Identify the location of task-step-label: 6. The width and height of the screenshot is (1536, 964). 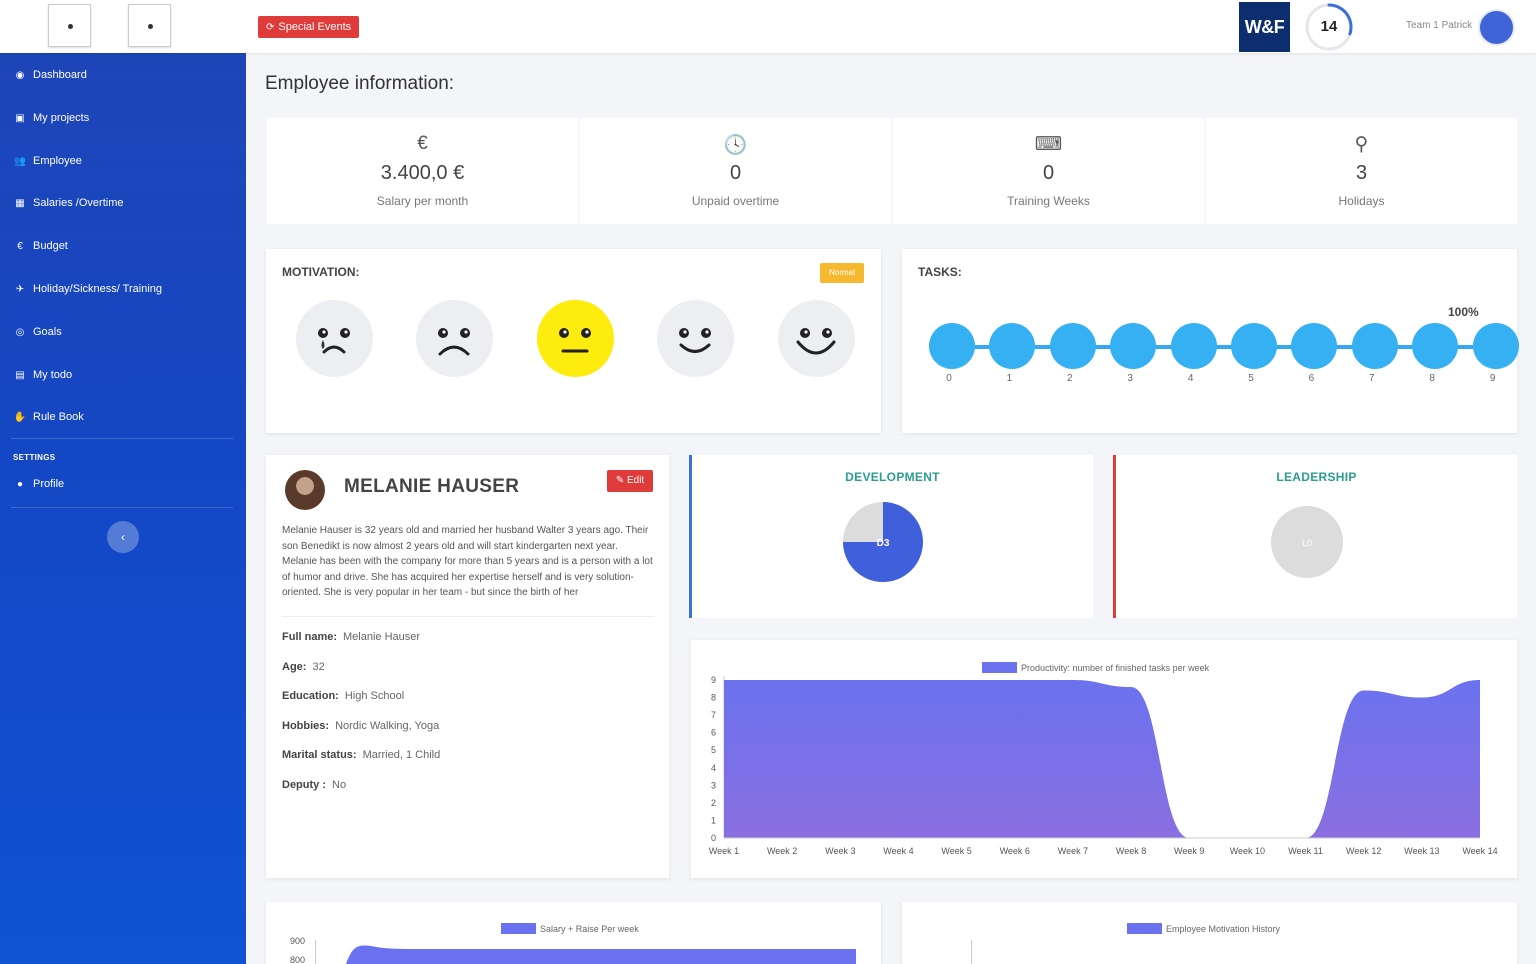
(1311, 378).